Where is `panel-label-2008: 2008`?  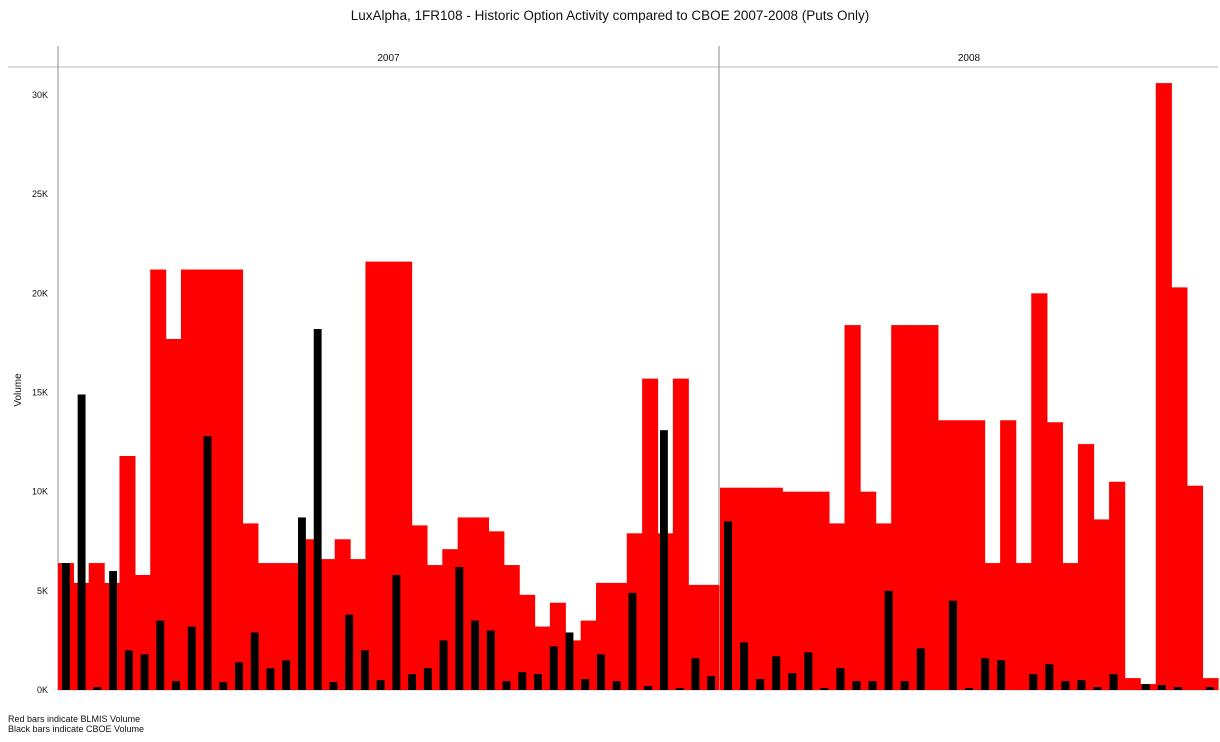 panel-label-2008: 2008 is located at coordinates (969, 58).